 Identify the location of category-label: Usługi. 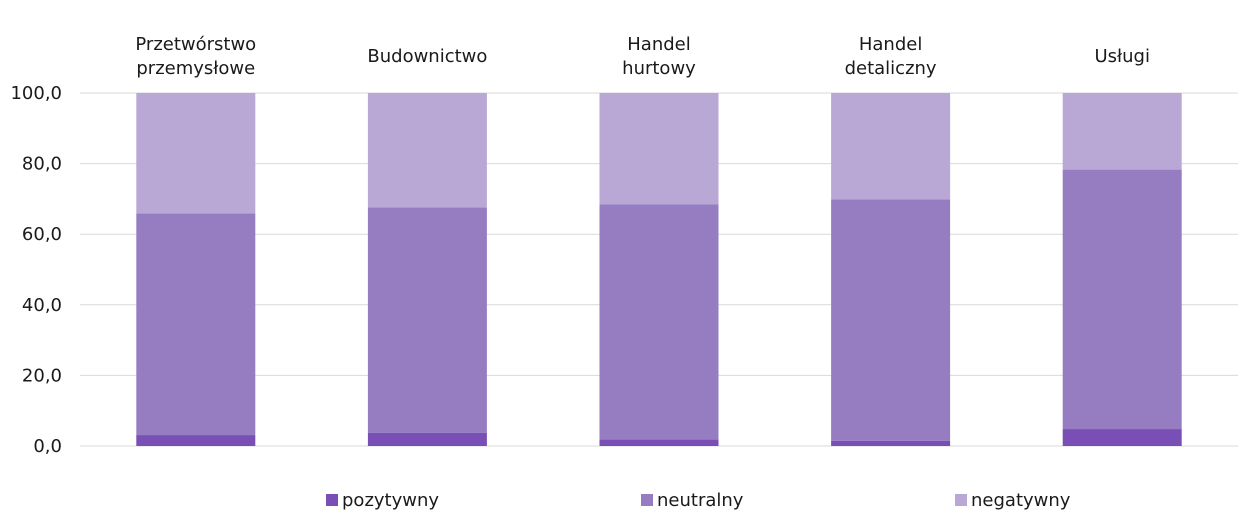
(1122, 56).